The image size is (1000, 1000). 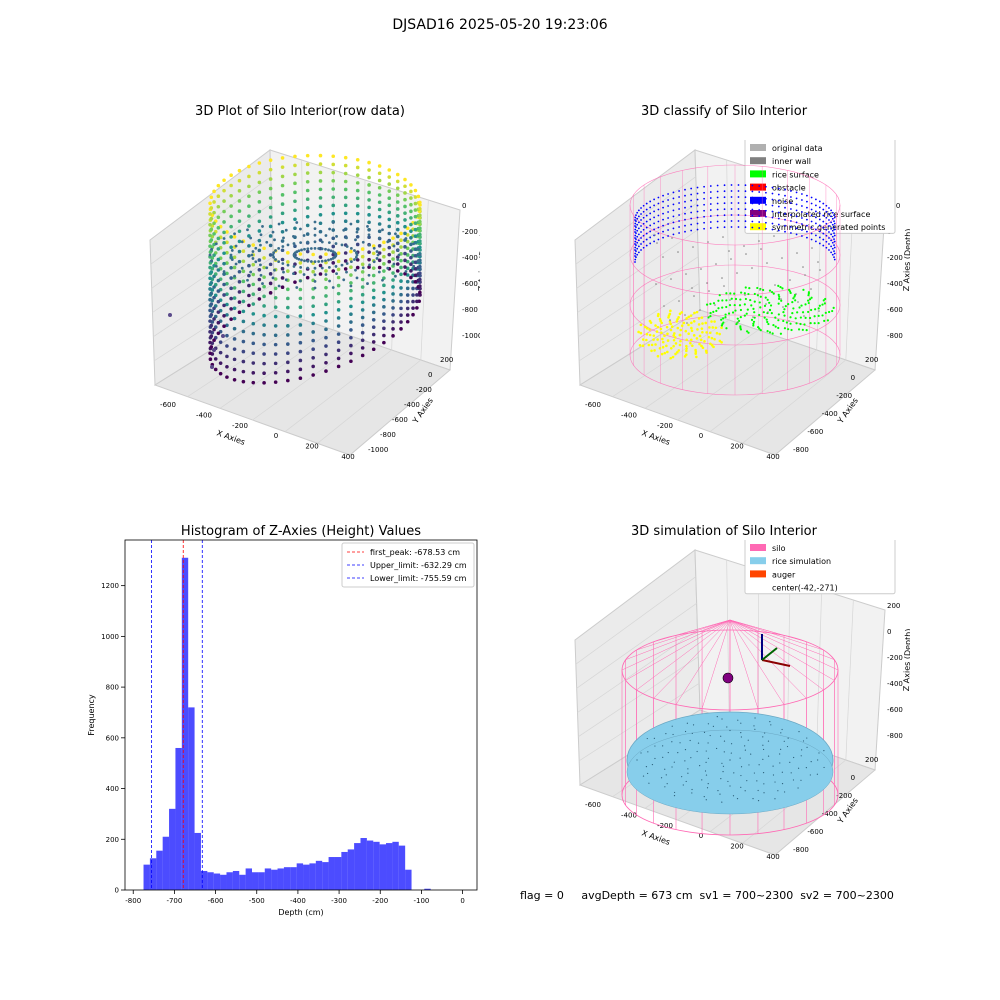 I want to click on histogram-title: Histogram of Z-Axies (Height) Values, so click(x=301, y=531).